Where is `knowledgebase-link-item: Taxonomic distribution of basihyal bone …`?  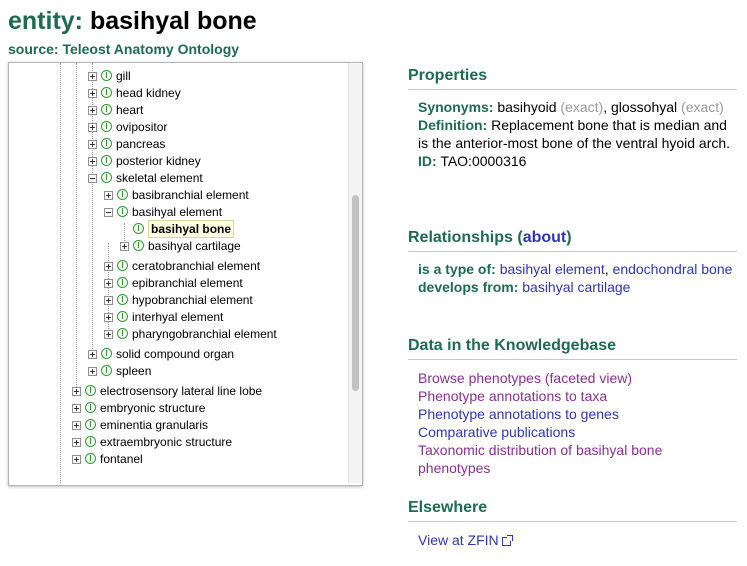
knowledgebase-link-item: Taxonomic distribution of basihyal bone … is located at coordinates (578, 459).